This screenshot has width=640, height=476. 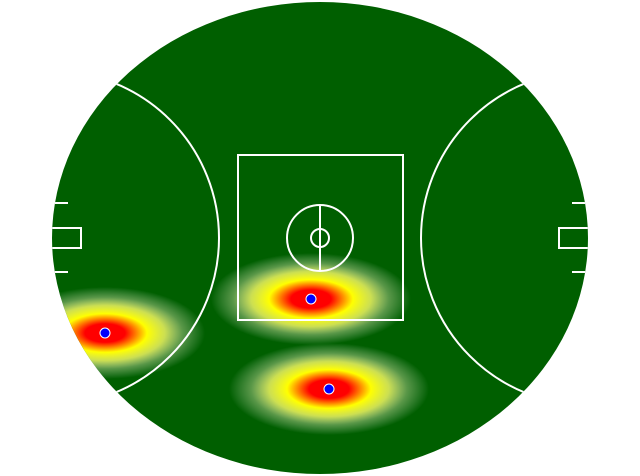 I want to click on left-goal-square, so click(x=67, y=238).